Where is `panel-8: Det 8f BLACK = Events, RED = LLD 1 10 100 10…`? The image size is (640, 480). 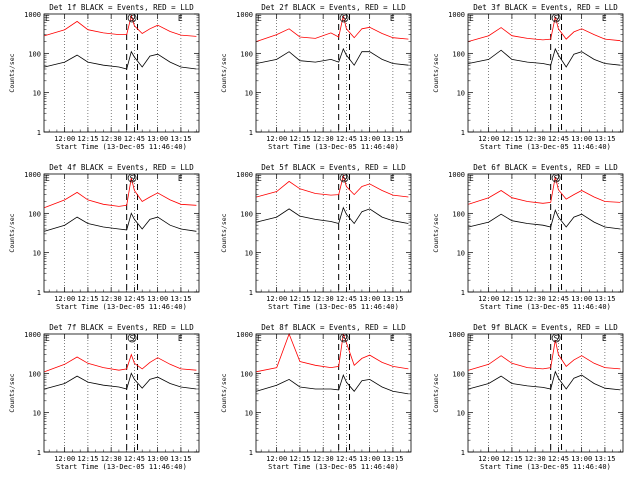 panel-8: Det 8f BLACK = Events, RED = LLD 1 10 100 10… is located at coordinates (316, 397).